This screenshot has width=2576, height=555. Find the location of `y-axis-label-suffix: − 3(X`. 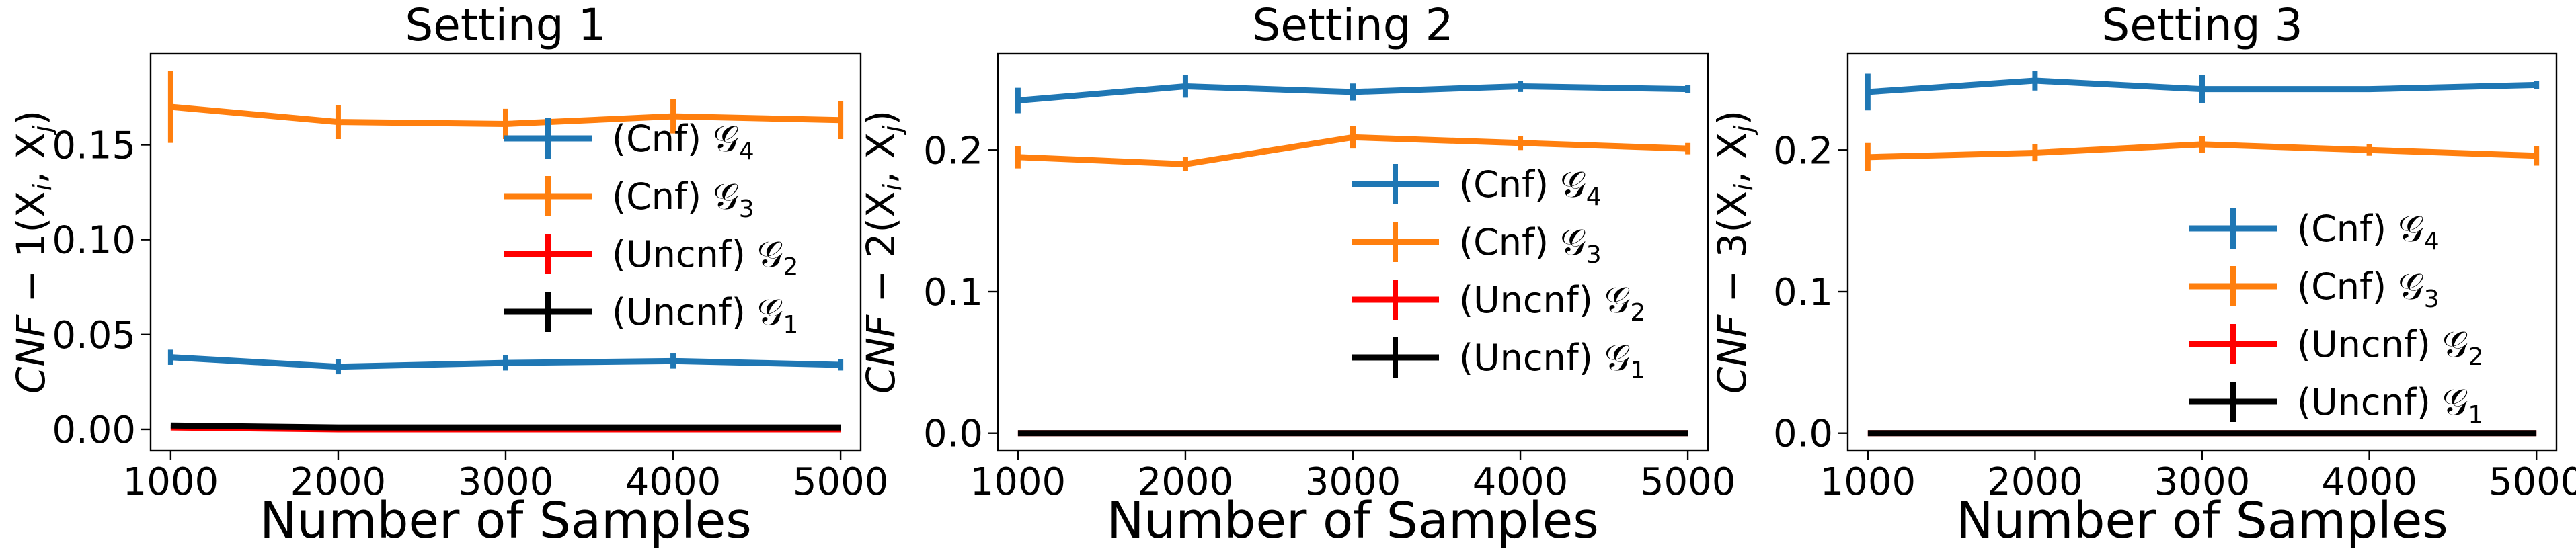

y-axis-label-suffix: − 3(X is located at coordinates (1732, 253).